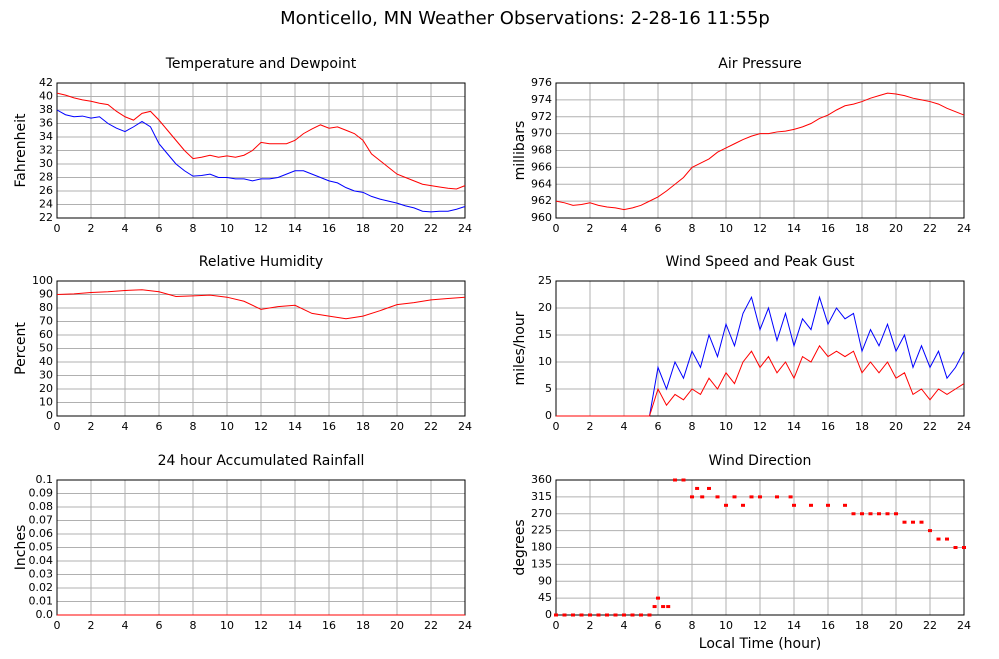  Describe the element at coordinates (548, 415) in the screenshot. I see `y-tick-label: 0` at that location.